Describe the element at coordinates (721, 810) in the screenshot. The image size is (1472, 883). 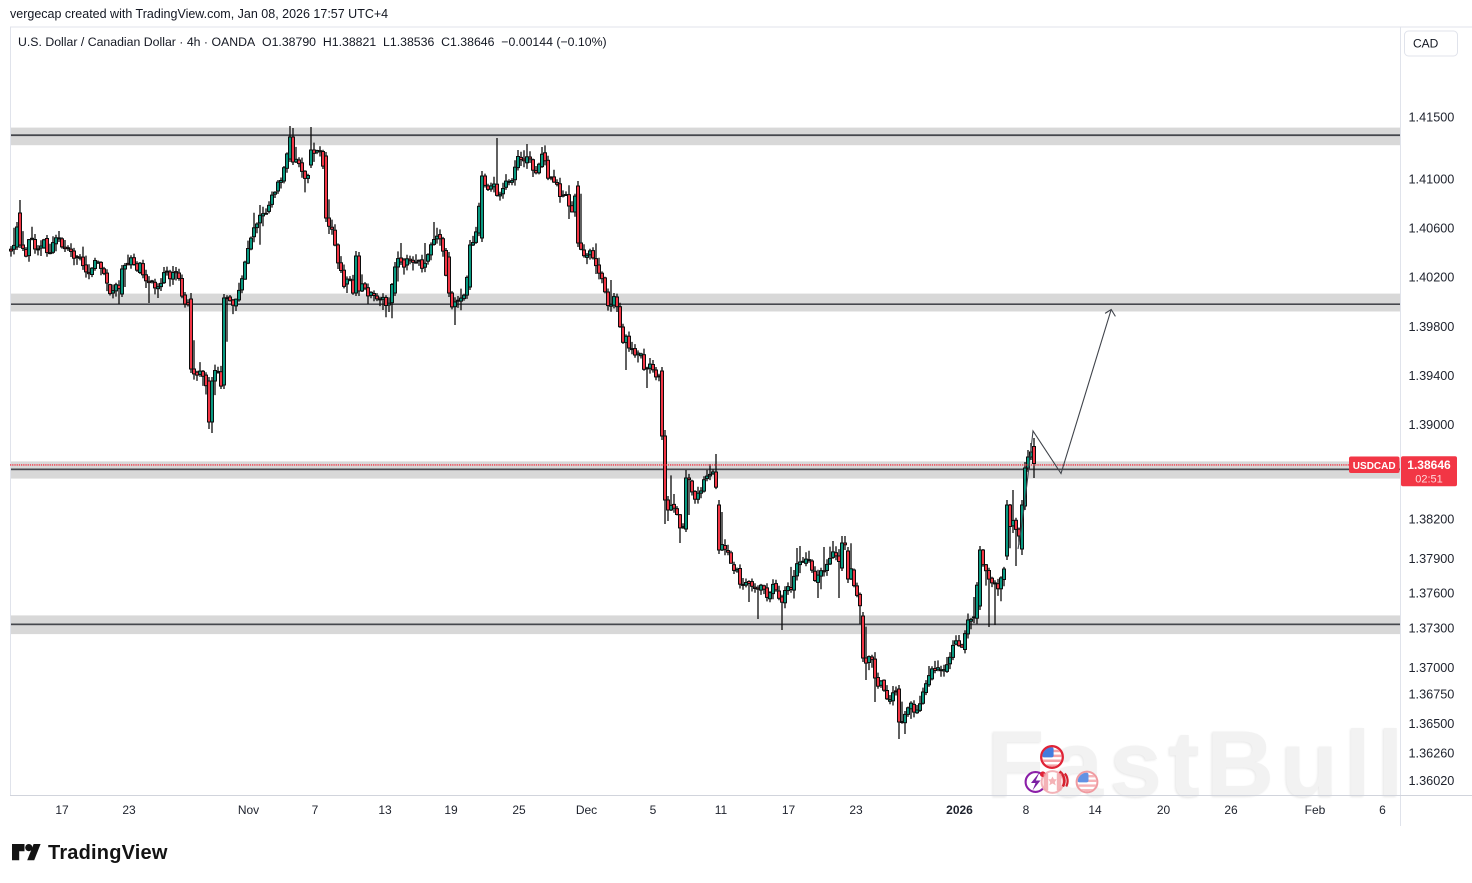
I see `svg-text: 11` at that location.